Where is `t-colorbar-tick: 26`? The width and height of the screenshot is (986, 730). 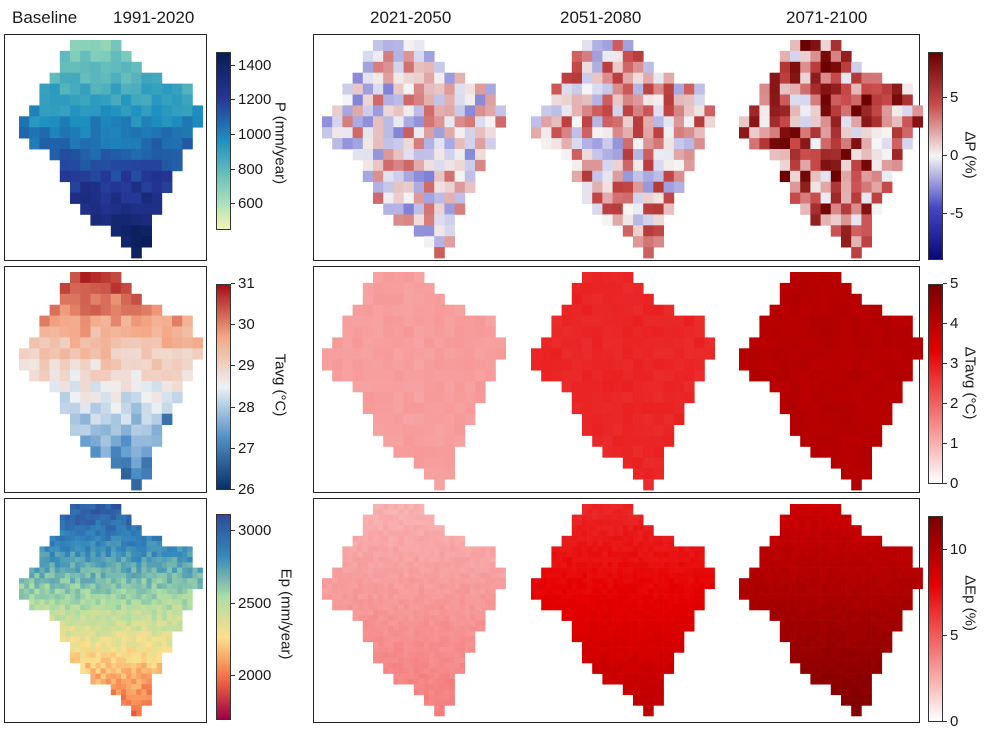 t-colorbar-tick: 26 is located at coordinates (243, 489).